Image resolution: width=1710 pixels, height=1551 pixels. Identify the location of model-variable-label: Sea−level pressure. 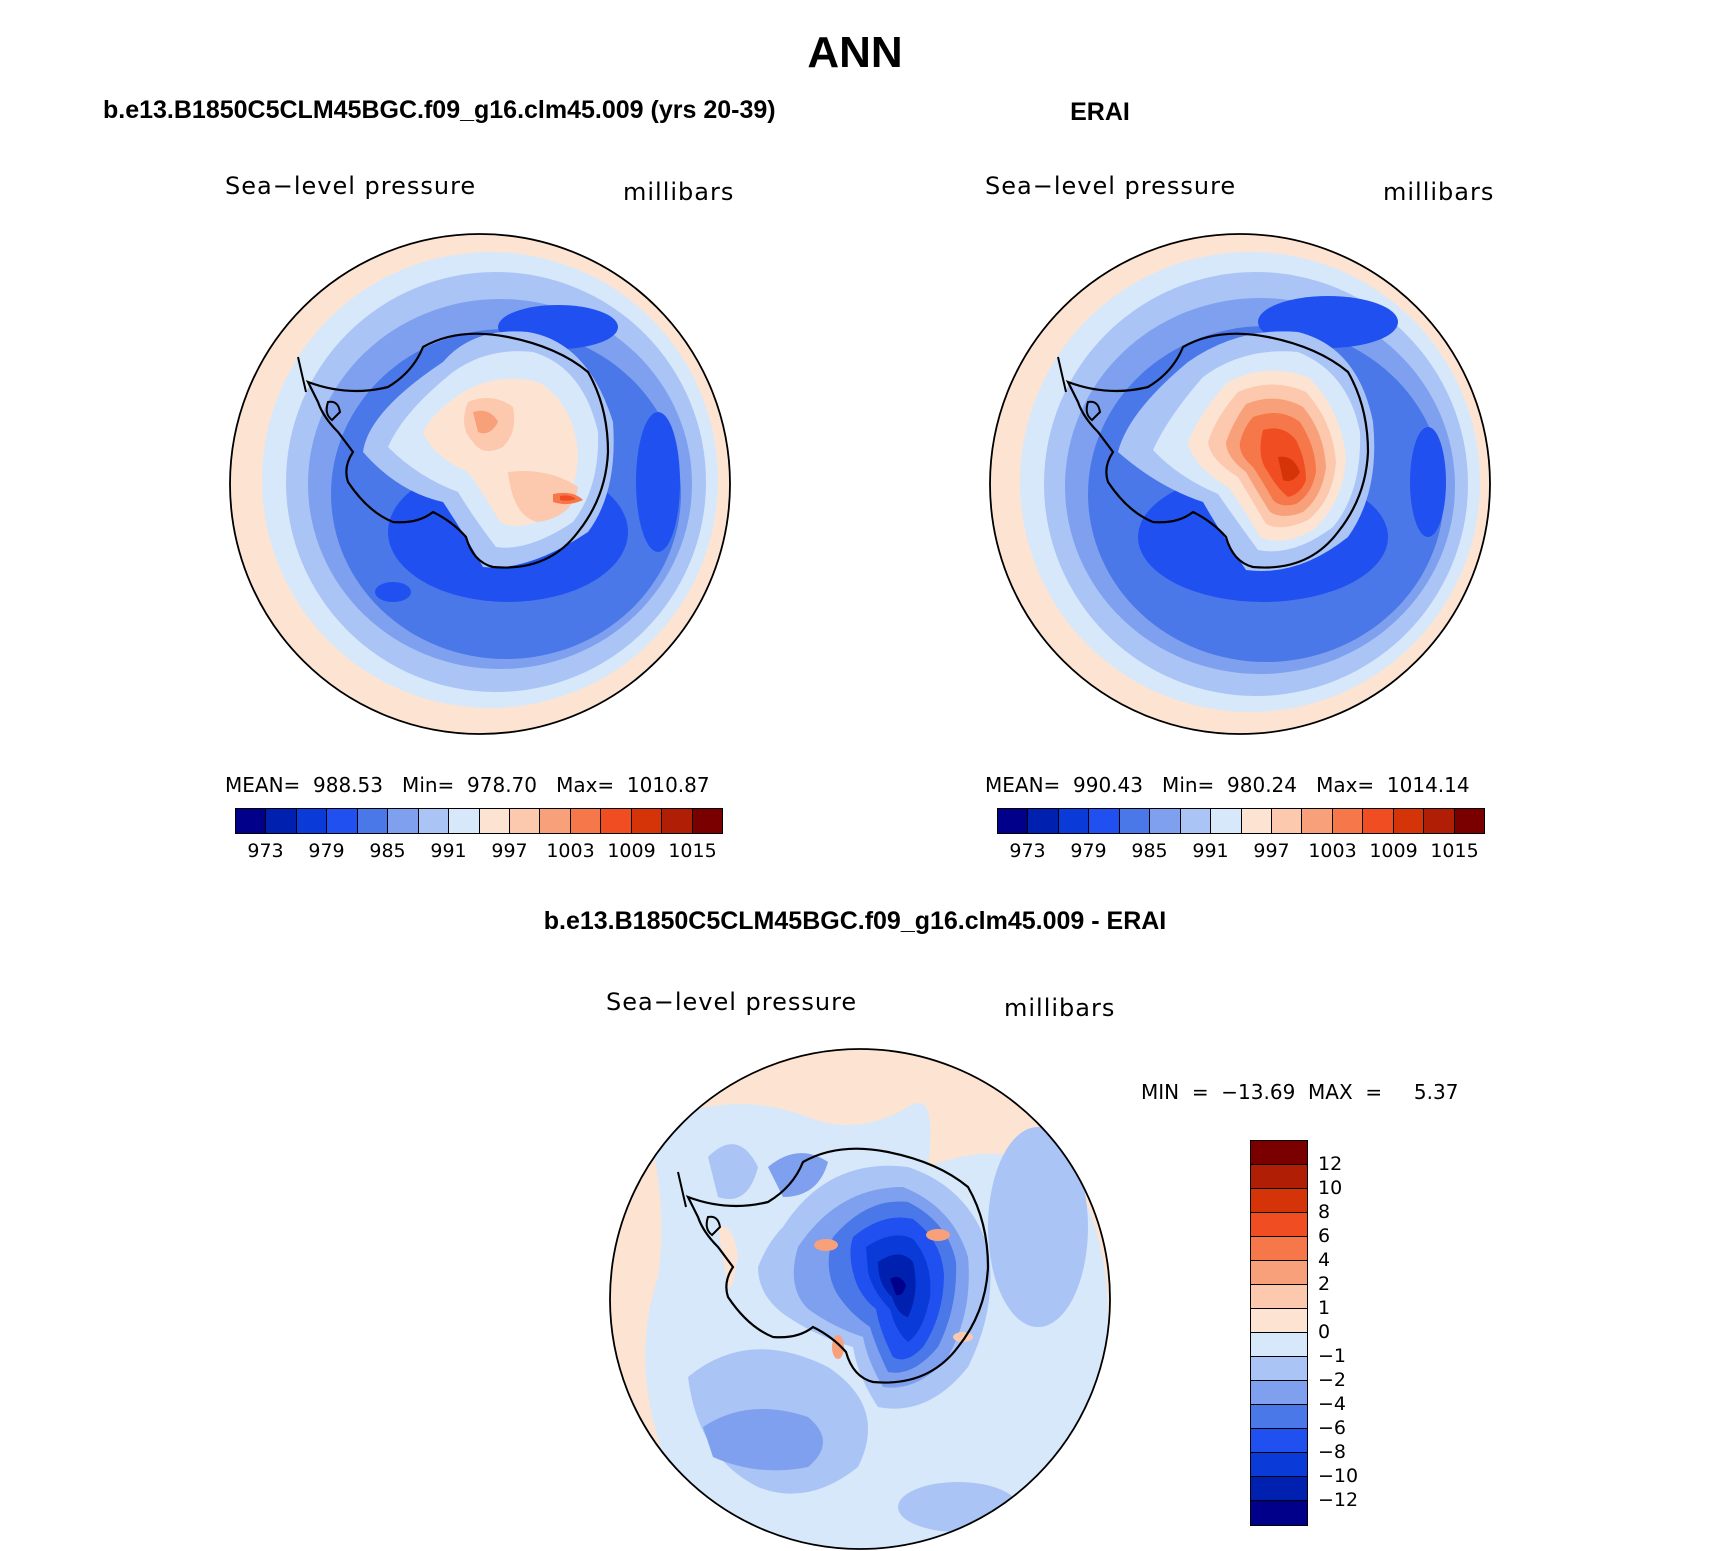
(351, 186).